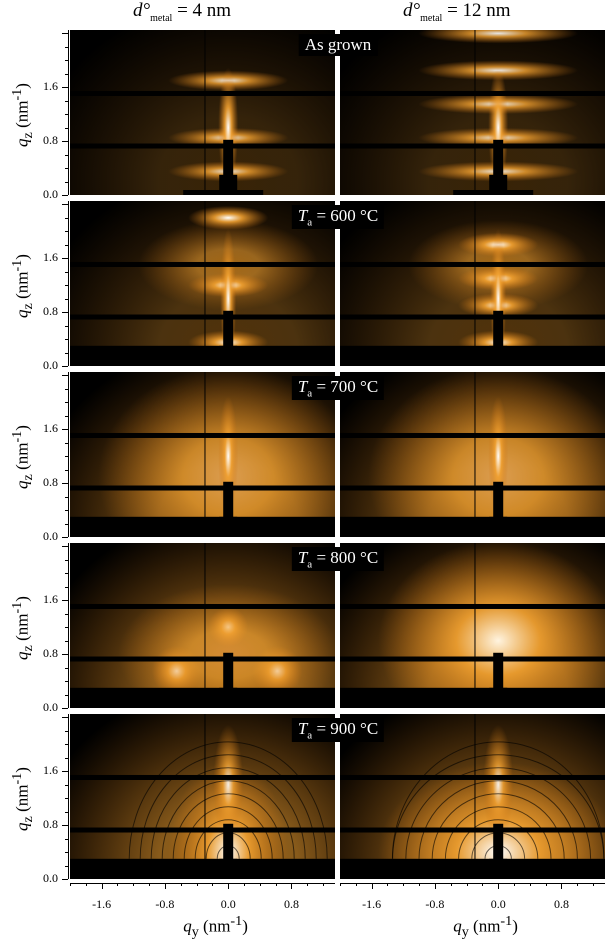 The image size is (608, 941). What do you see at coordinates (472, 883) in the screenshot?
I see `x-axis-line` at bounding box center [472, 883].